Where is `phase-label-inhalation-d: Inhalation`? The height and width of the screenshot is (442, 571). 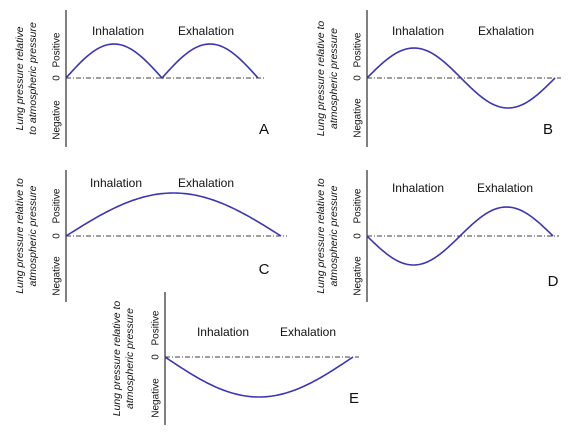 phase-label-inhalation-d: Inhalation is located at coordinates (418, 188).